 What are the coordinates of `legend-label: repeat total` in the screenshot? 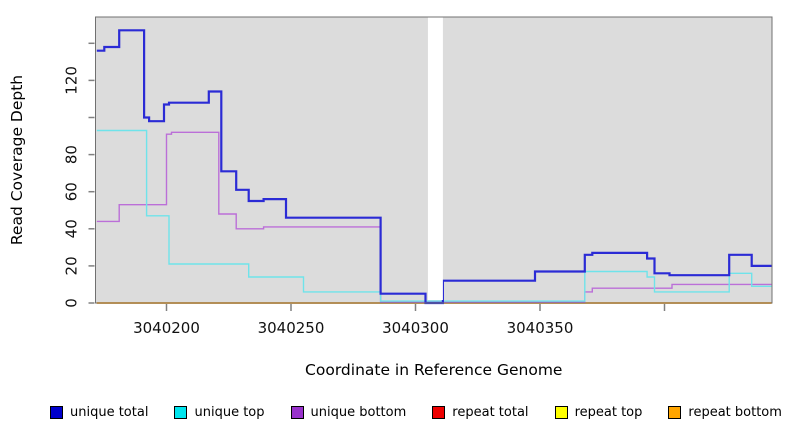 It's located at (490, 412).